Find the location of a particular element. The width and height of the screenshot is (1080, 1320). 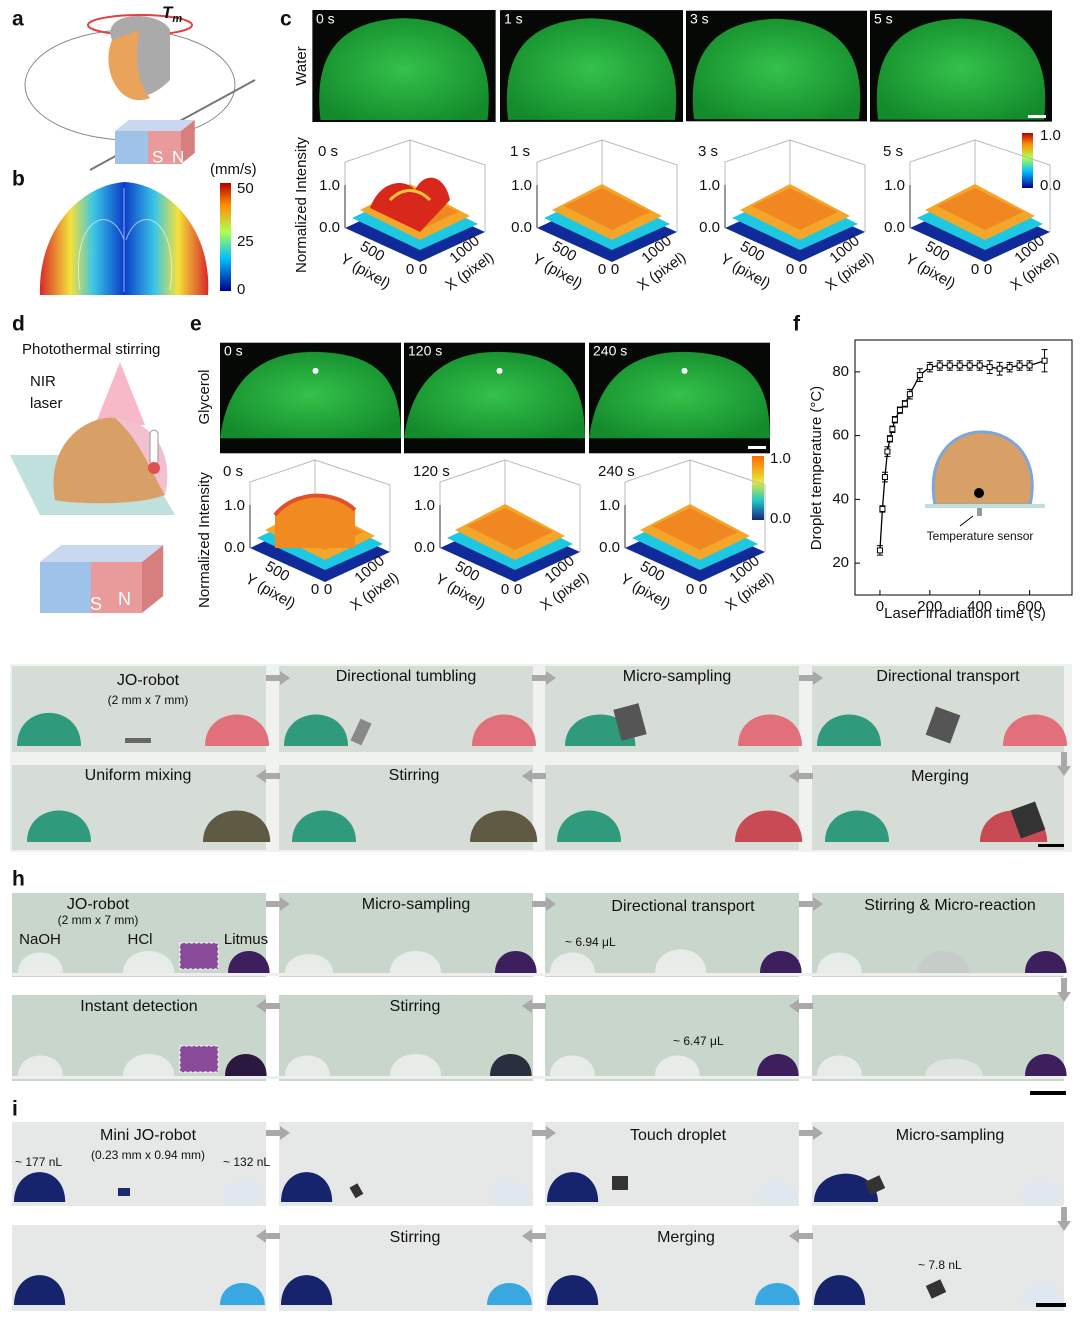

plot-time: 1 s is located at coordinates (520, 151).